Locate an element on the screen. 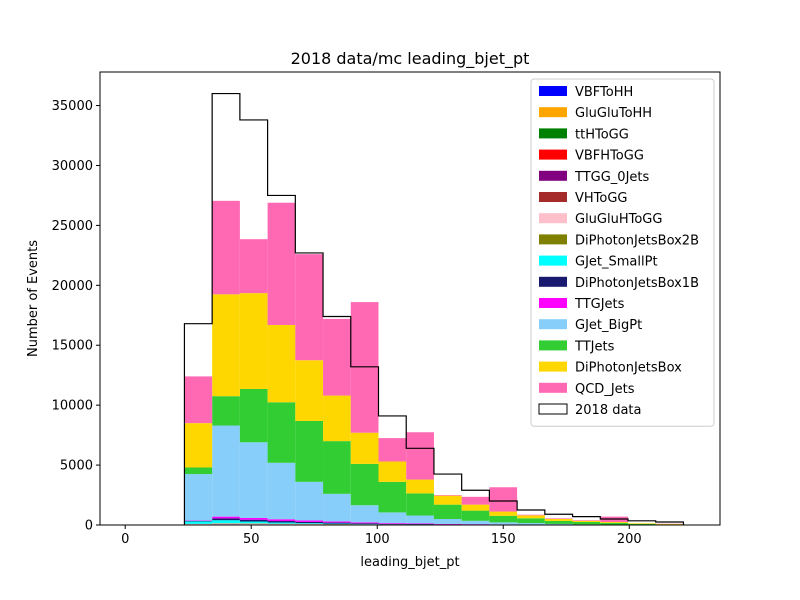 The height and width of the screenshot is (600, 800). legend-label: VBFHToGG is located at coordinates (609, 156).